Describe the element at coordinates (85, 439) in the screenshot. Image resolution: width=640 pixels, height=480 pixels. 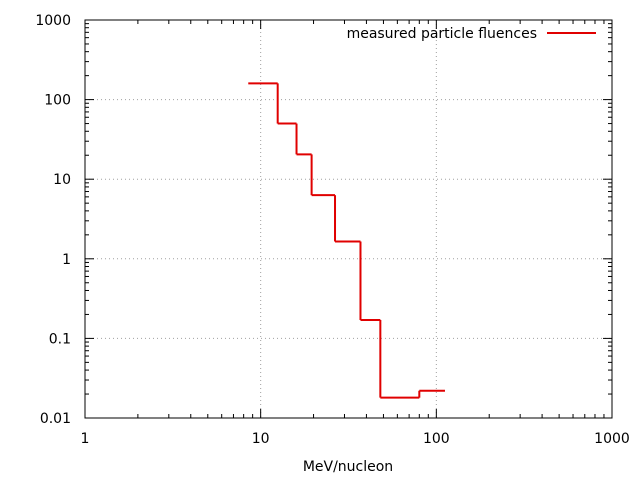
I see `x-tick-label: 1` at that location.